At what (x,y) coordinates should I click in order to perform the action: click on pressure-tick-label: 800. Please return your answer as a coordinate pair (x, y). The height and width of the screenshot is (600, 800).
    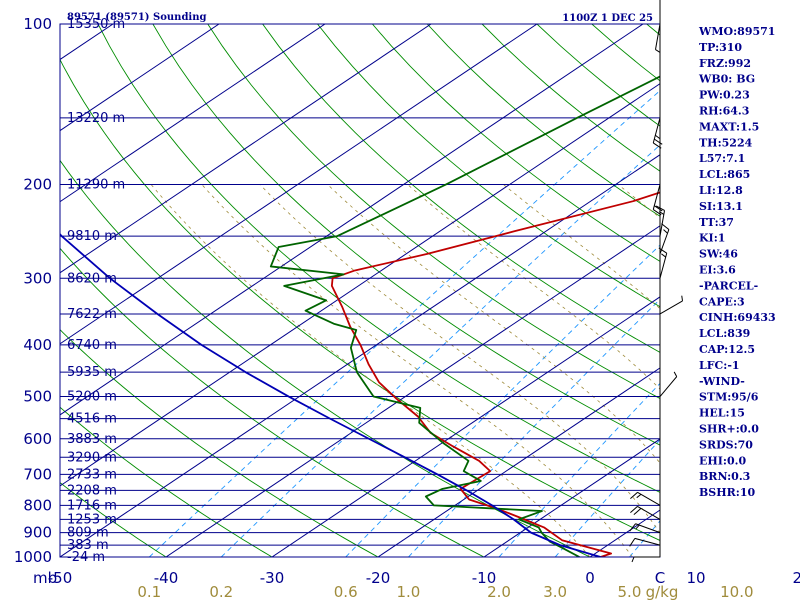
    Looking at the image, I should click on (37, 505).